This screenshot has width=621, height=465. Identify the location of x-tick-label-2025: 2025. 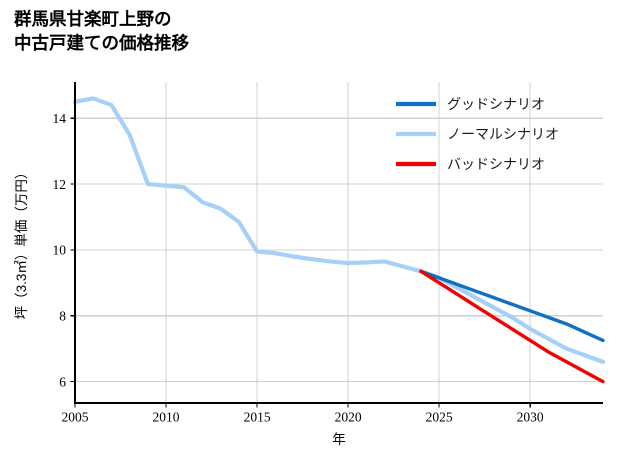
(439, 417).